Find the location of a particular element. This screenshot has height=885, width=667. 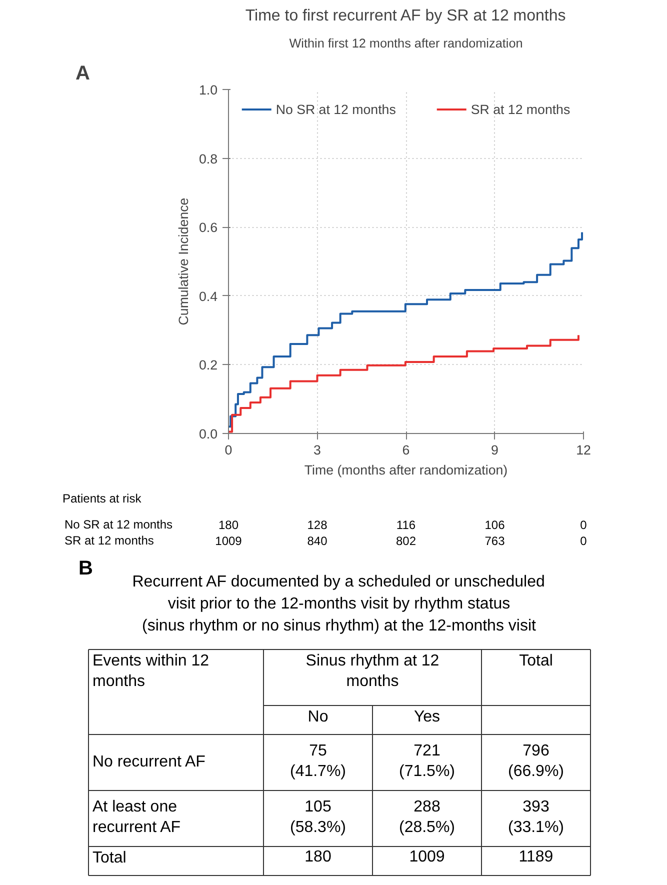

text: 288 (28.5%) is located at coordinates (427, 817).